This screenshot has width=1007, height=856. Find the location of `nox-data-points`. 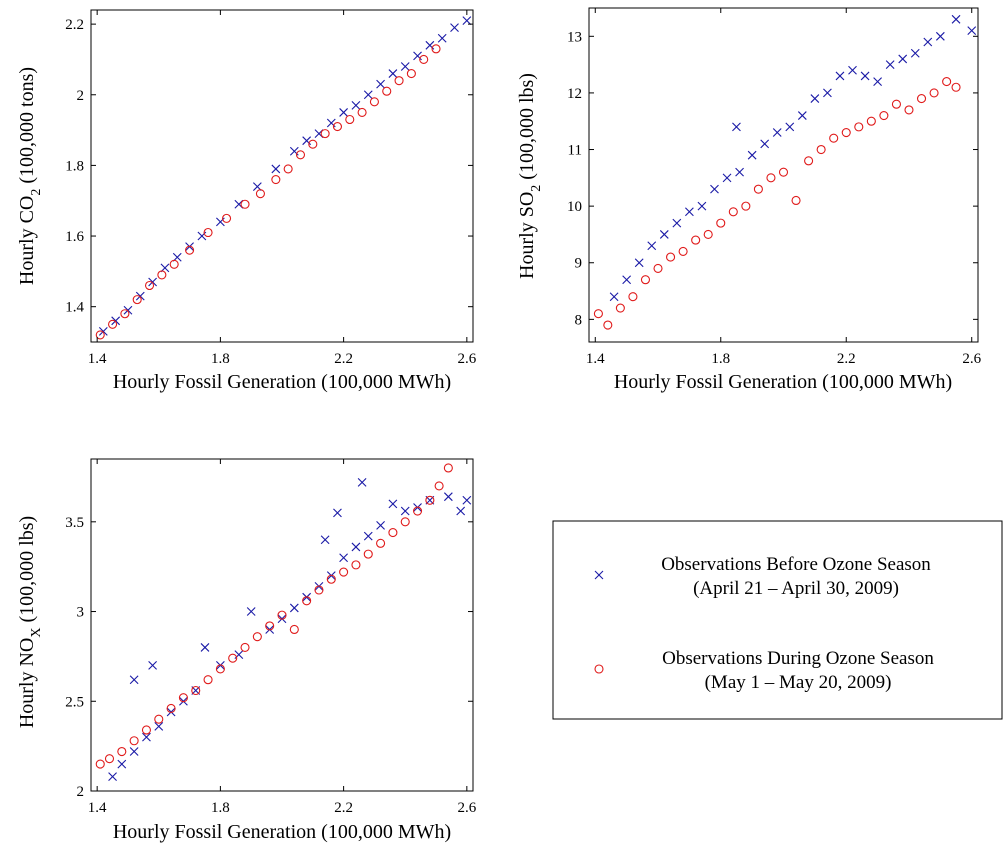

nox-data-points is located at coordinates (283, 622).